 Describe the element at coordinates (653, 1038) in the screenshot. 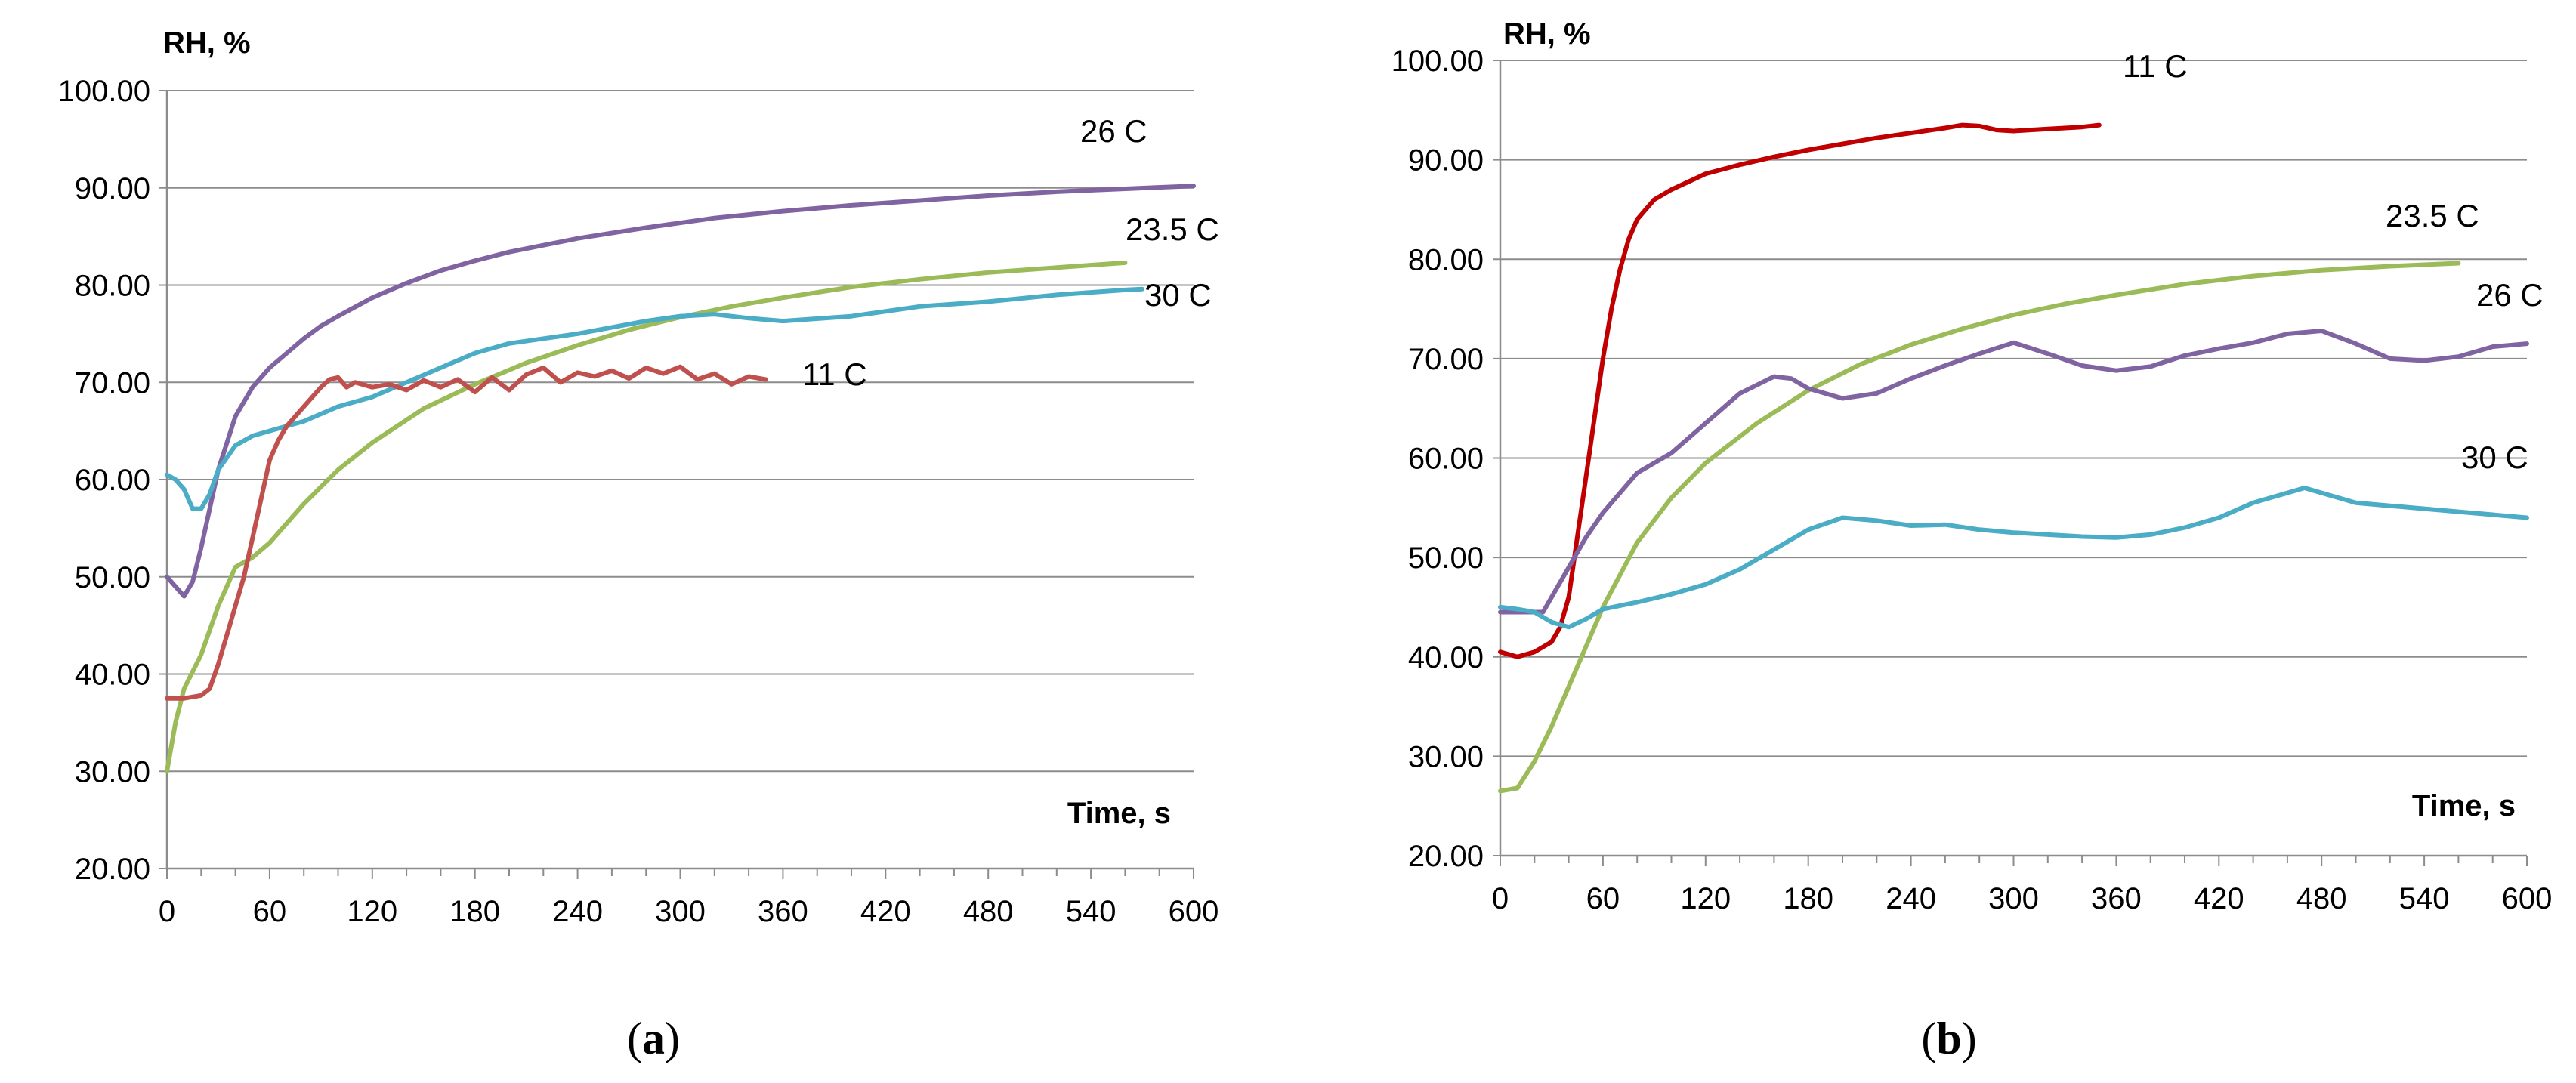

I see `panel-caption: (a)` at that location.